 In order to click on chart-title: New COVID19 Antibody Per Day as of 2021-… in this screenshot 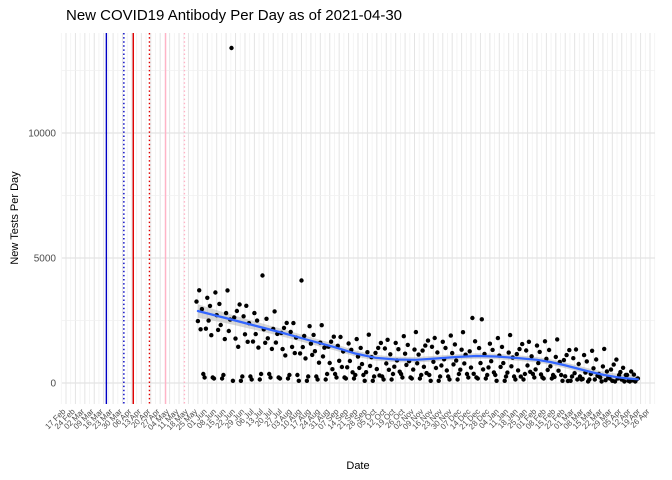, I will do `click(234, 15)`.